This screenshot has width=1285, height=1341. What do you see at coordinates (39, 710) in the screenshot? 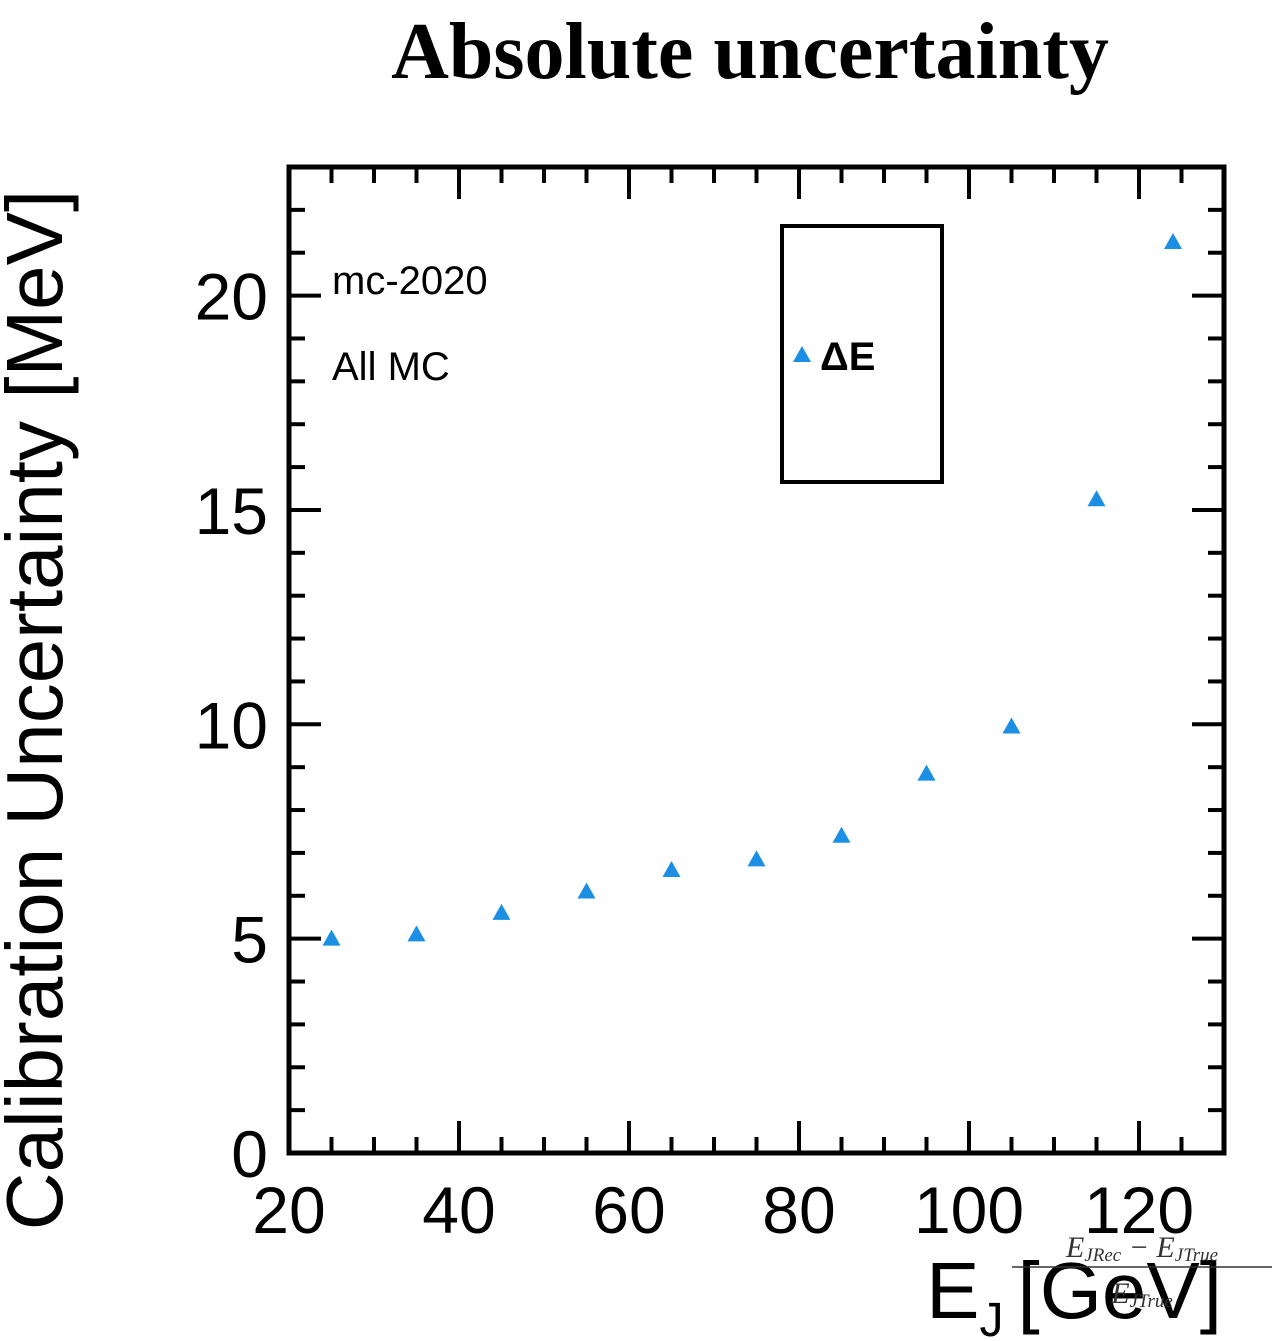
I see `y-axis-label: Calibration Uncertainty [MeV]` at bounding box center [39, 710].